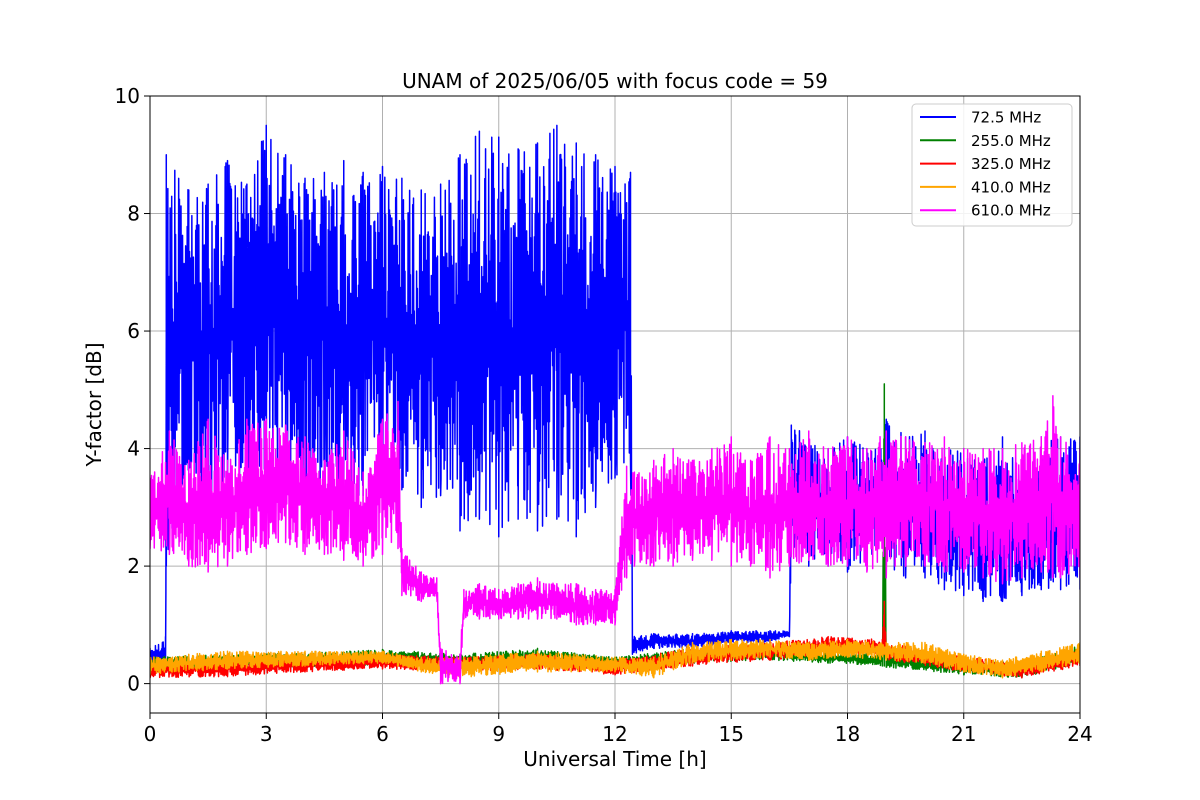  I want to click on x-tick-label: 24, so click(1079, 734).